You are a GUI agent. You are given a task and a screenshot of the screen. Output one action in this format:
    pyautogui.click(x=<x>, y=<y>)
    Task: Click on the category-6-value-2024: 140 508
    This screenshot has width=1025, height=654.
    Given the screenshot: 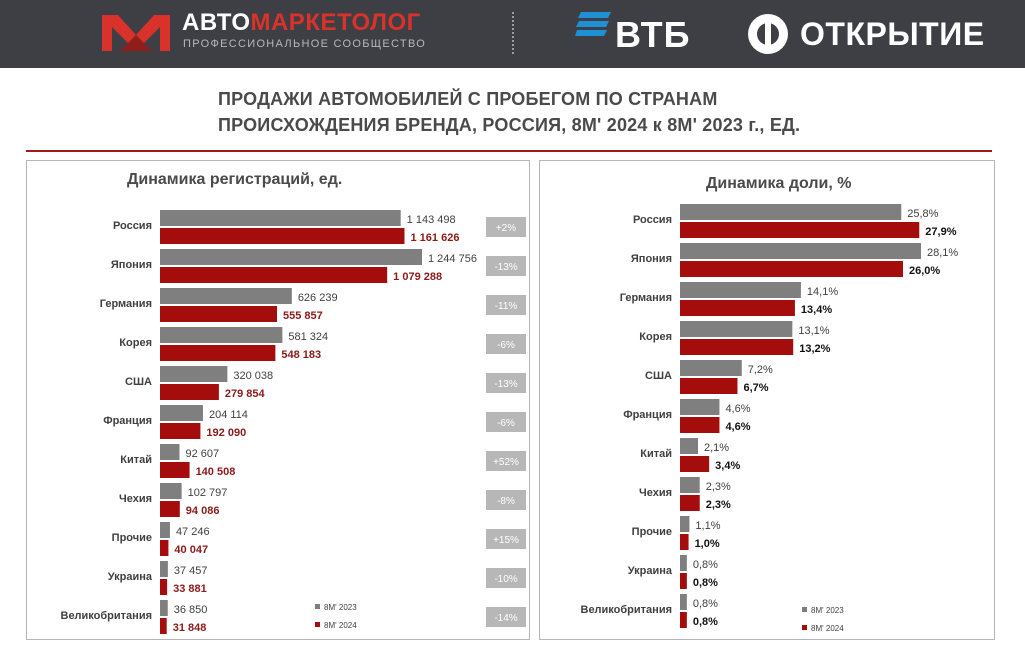 What is the action you would take?
    pyautogui.click(x=216, y=472)
    